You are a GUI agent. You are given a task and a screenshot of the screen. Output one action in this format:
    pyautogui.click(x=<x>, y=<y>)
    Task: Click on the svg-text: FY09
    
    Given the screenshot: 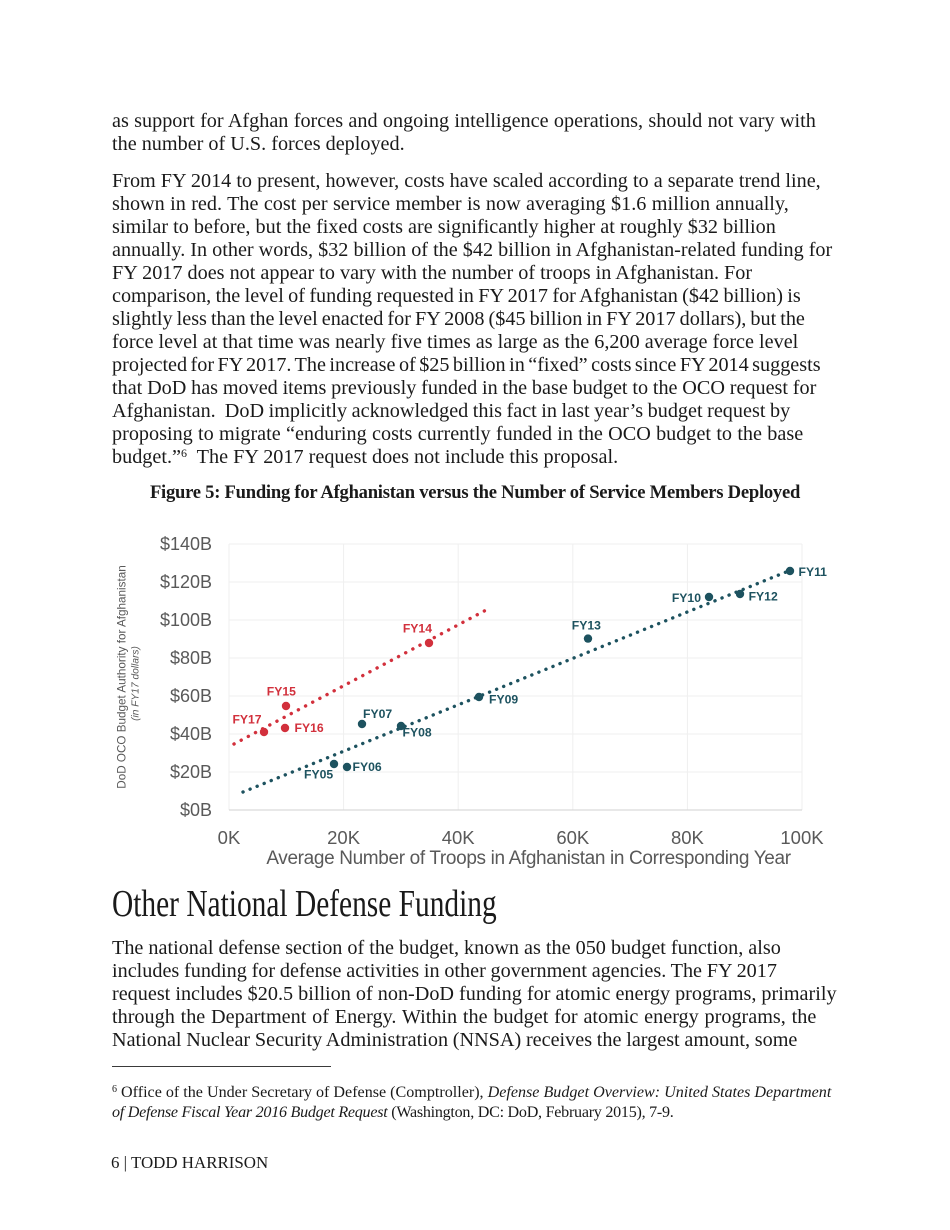 What is the action you would take?
    pyautogui.click(x=503, y=700)
    